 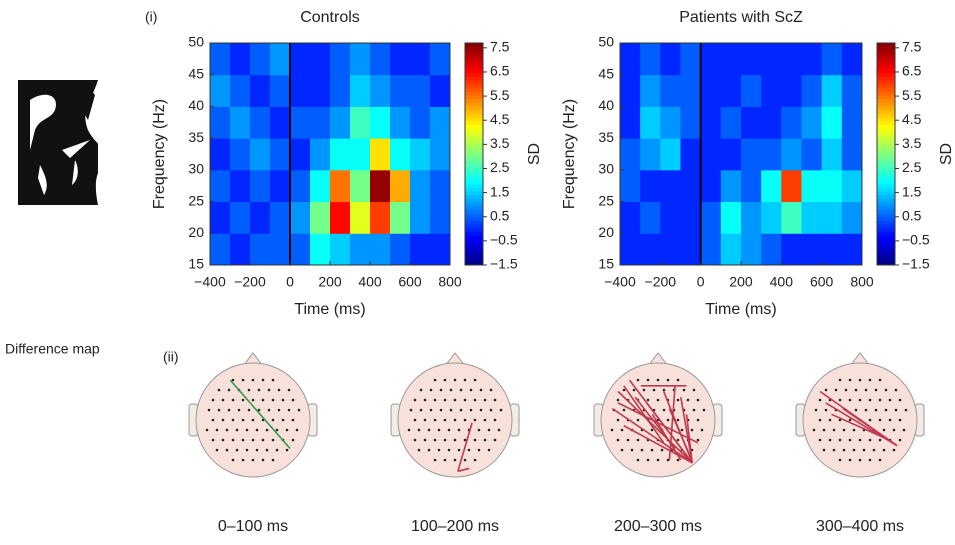 What do you see at coordinates (370, 282) in the screenshot?
I see `x-tick-label: 400` at bounding box center [370, 282].